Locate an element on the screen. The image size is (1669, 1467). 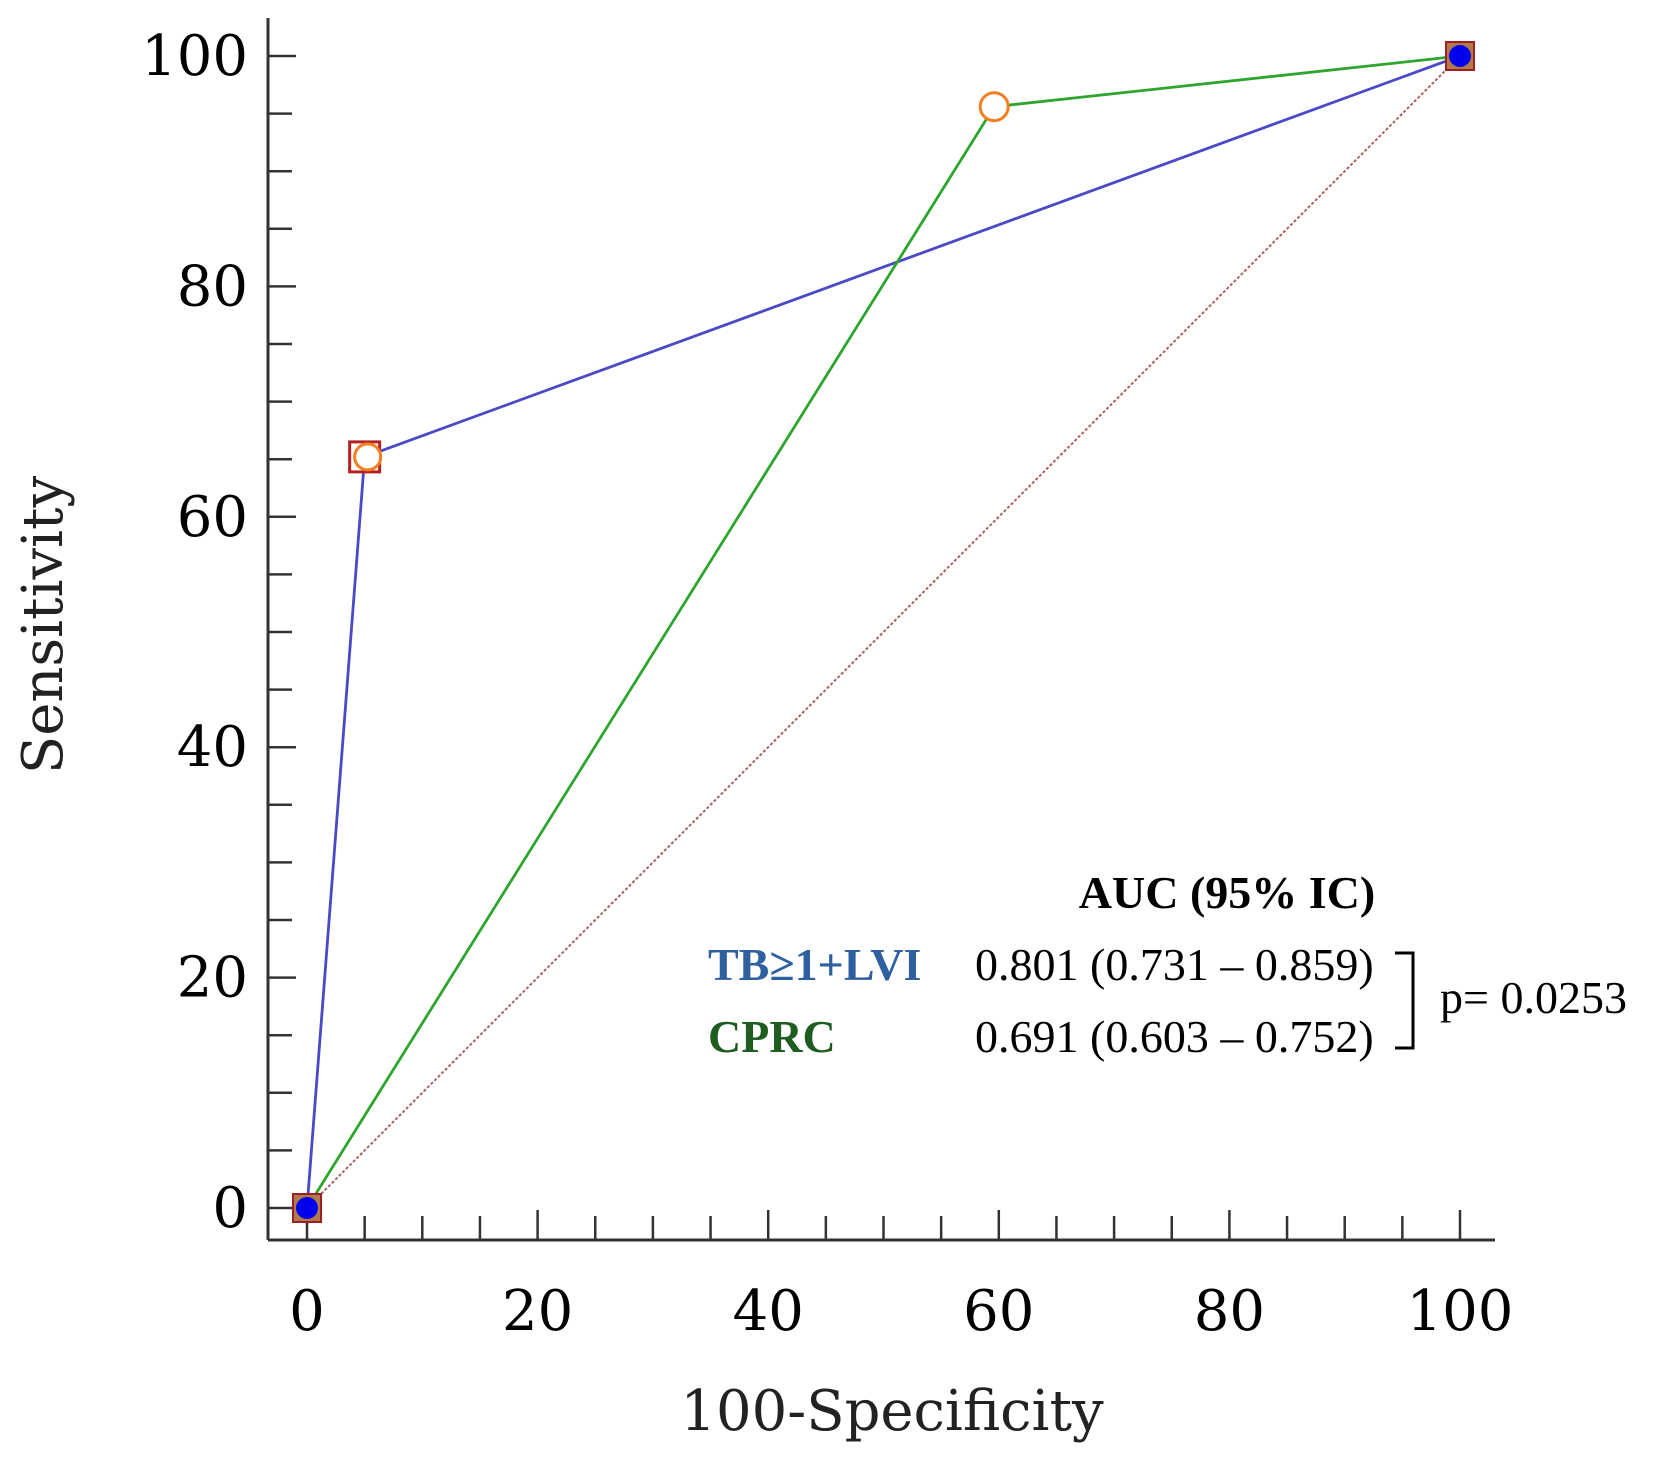
legend-p-value: p= 0.0253 is located at coordinates (1533, 997).